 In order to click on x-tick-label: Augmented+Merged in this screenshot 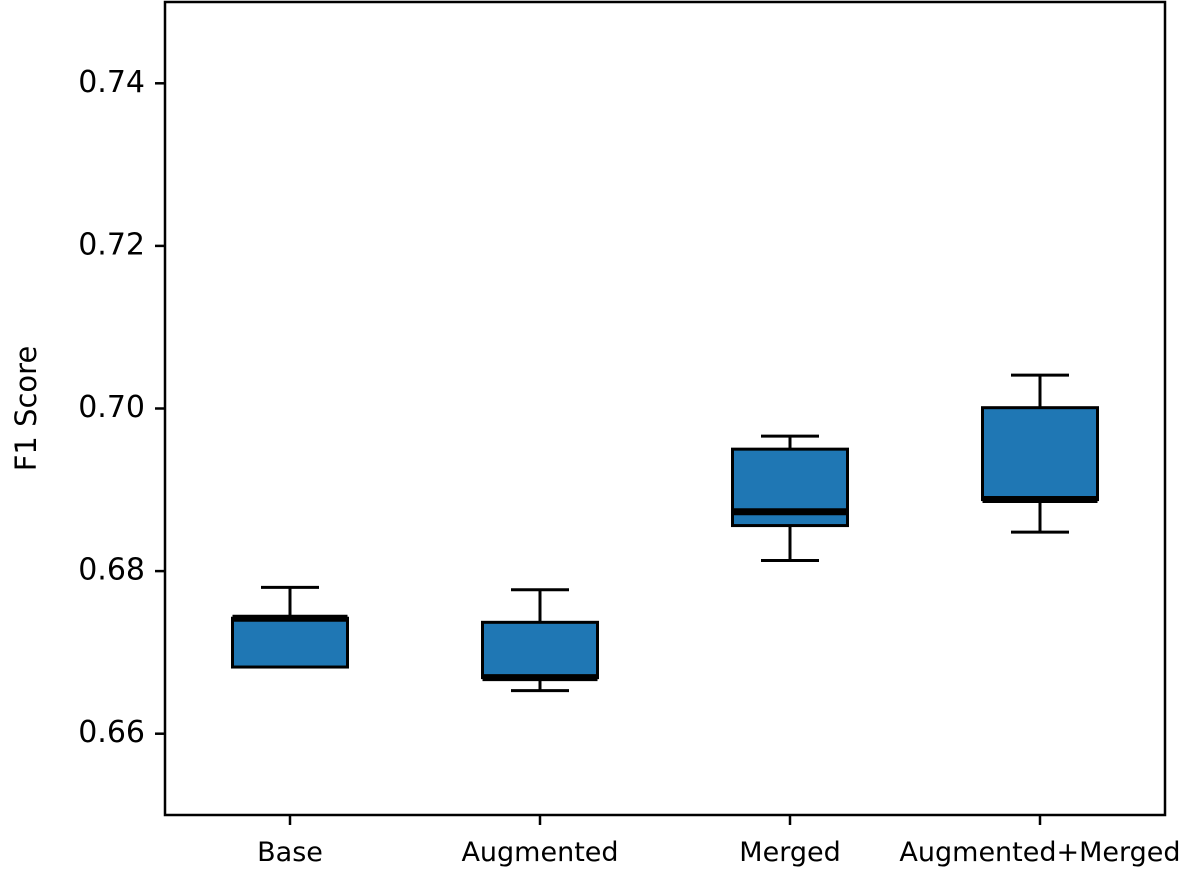, I will do `click(1039, 852)`.